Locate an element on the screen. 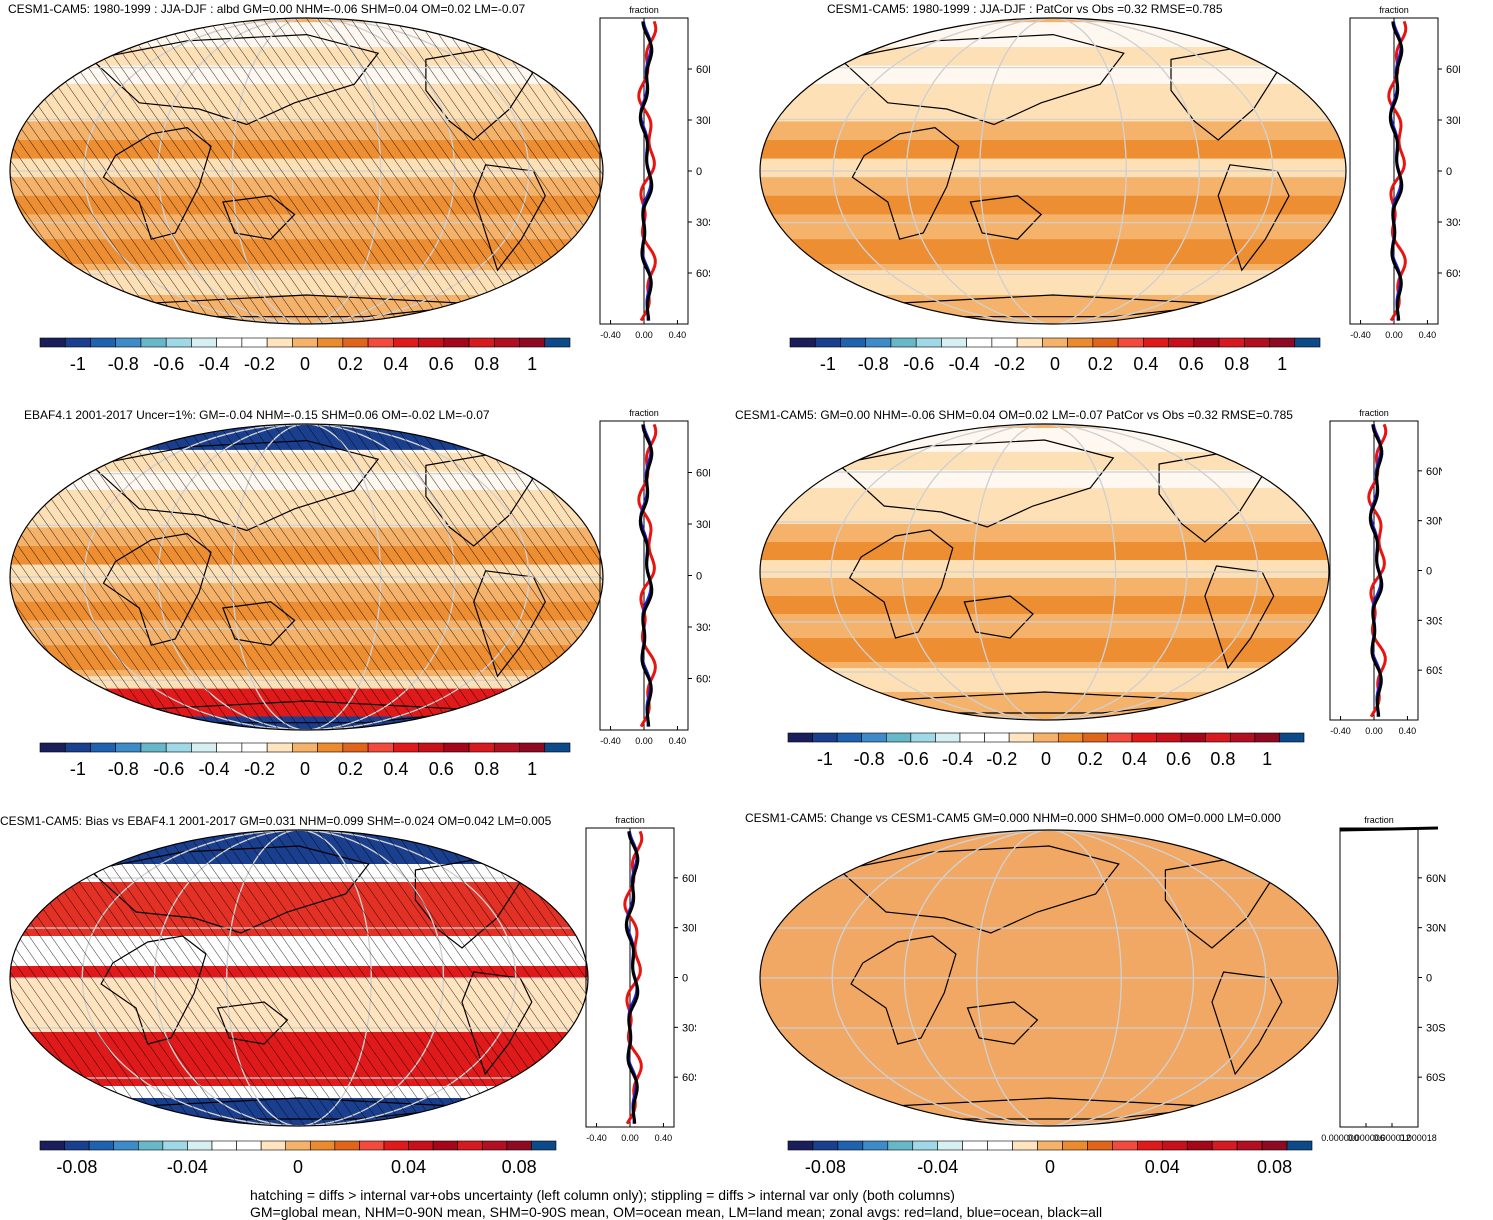 The height and width of the screenshot is (1220, 1493). panel-5-zonal-profile: fraction 60N 30N 0 30S 60S -0.40 0.00 0.40 is located at coordinates (640, 979).